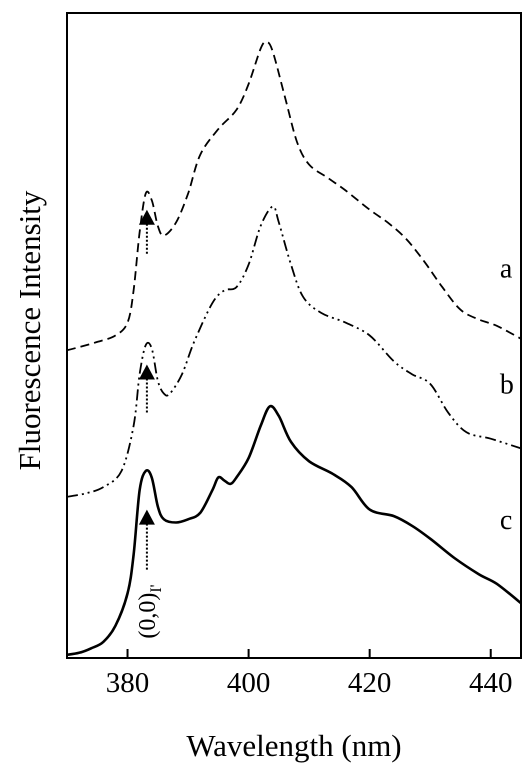 The width and height of the screenshot is (523, 770). Describe the element at coordinates (506, 268) in the screenshot. I see `curve-label-a: a` at that location.